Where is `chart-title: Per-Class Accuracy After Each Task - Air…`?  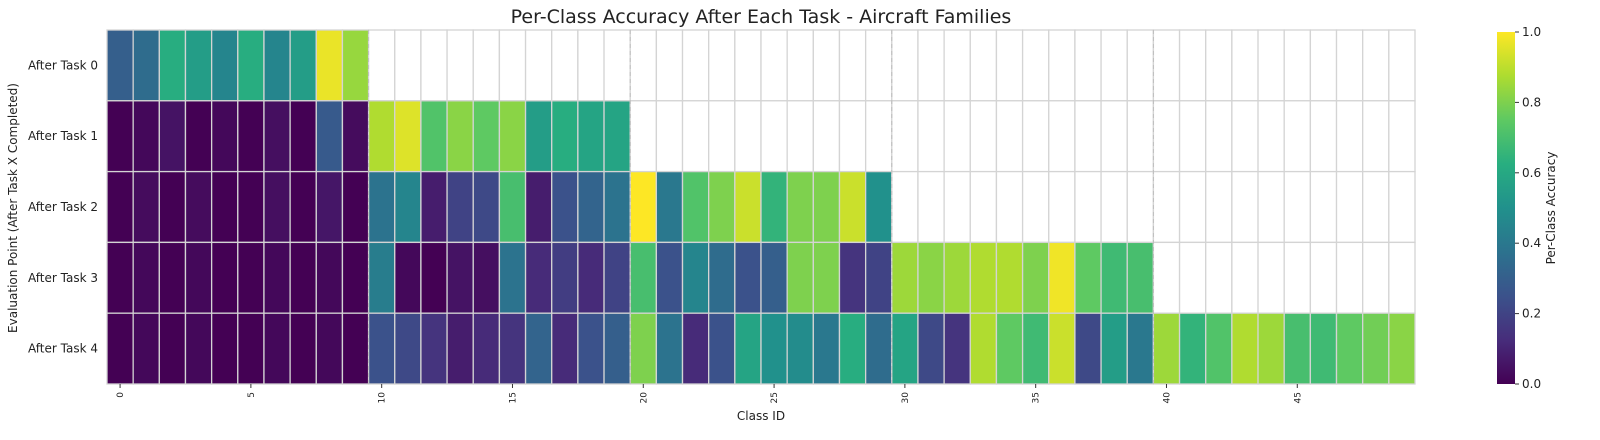 chart-title: Per-Class Accuracy After Each Task - Air… is located at coordinates (761, 17).